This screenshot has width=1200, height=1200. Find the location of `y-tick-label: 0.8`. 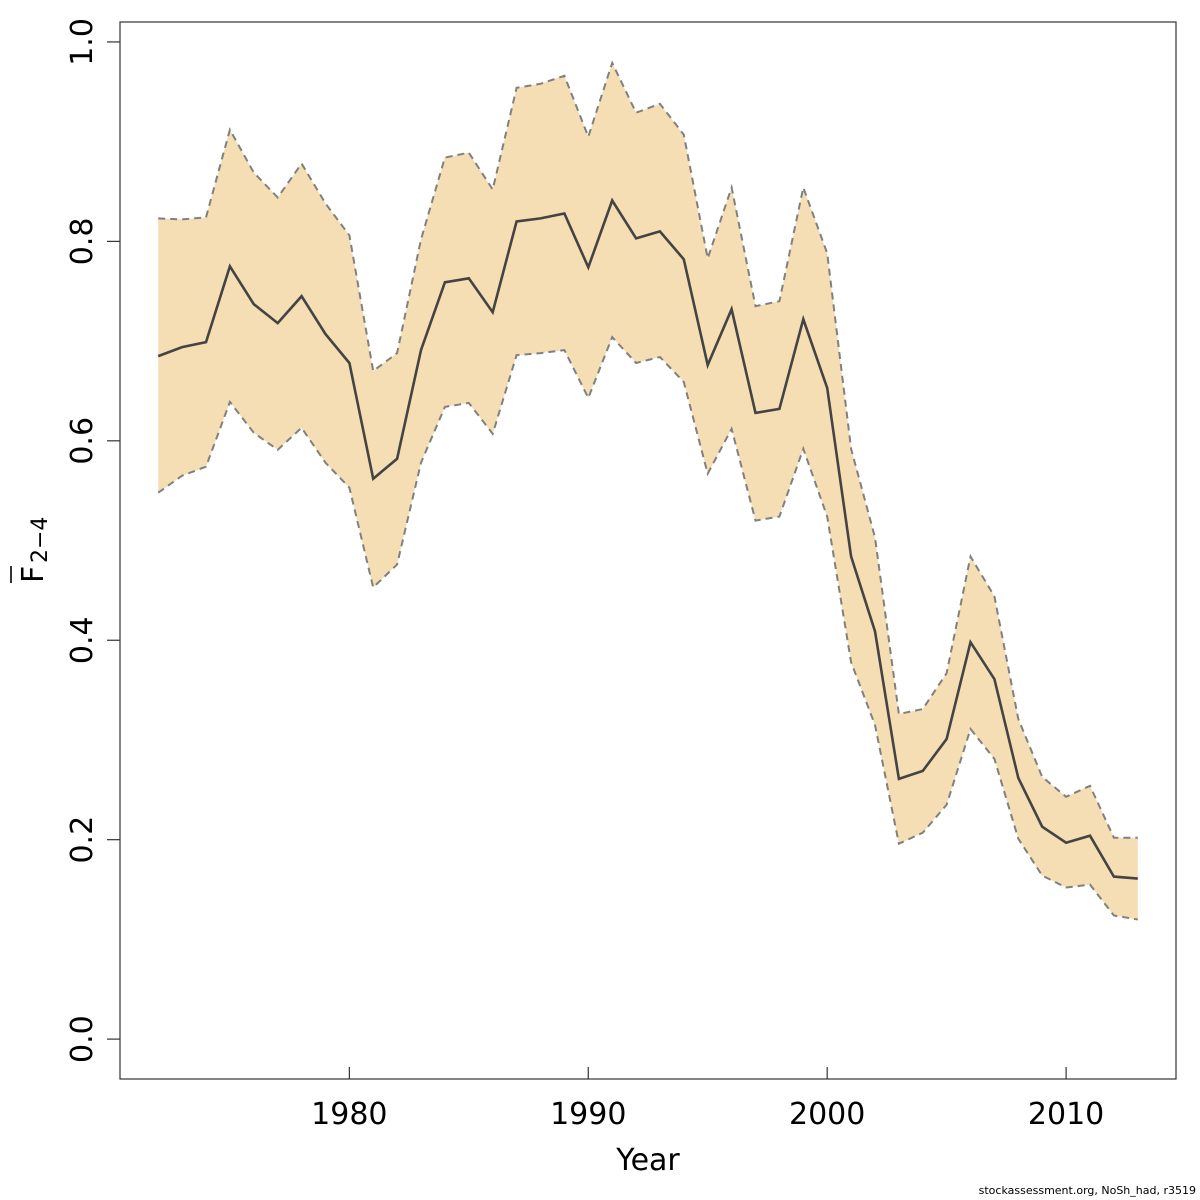

y-tick-label: 0.8 is located at coordinates (82, 242).